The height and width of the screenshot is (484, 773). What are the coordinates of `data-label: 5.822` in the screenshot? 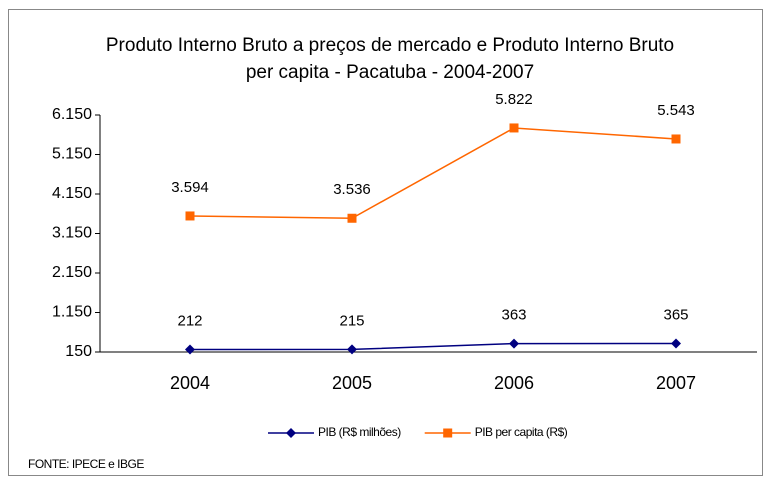 It's located at (514, 99).